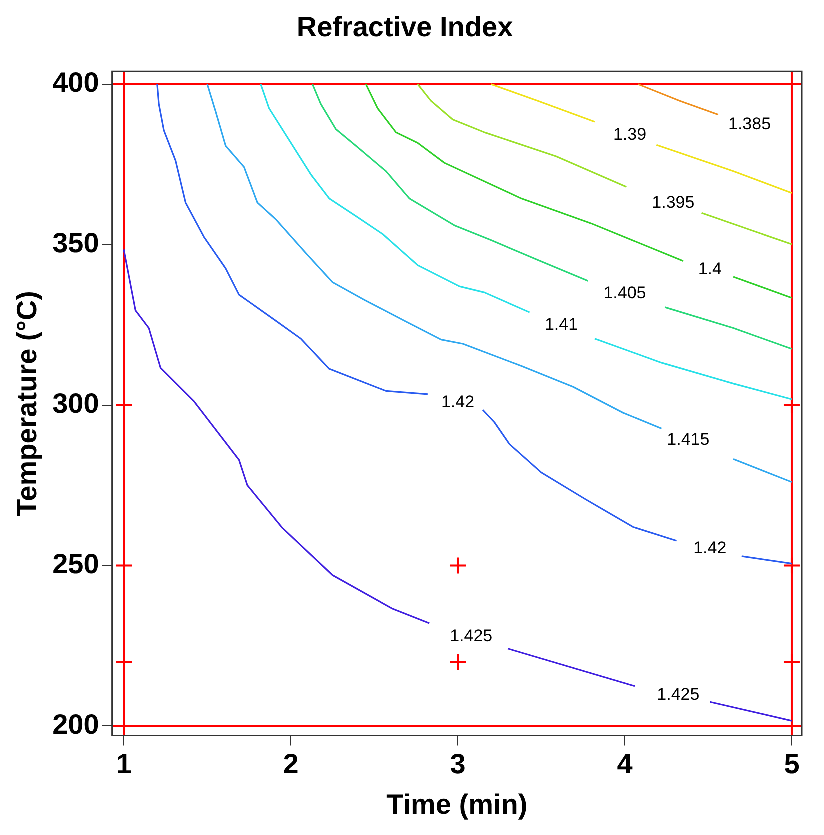 The image size is (824, 835). I want to click on y-tick-label: 350, so click(76, 243).